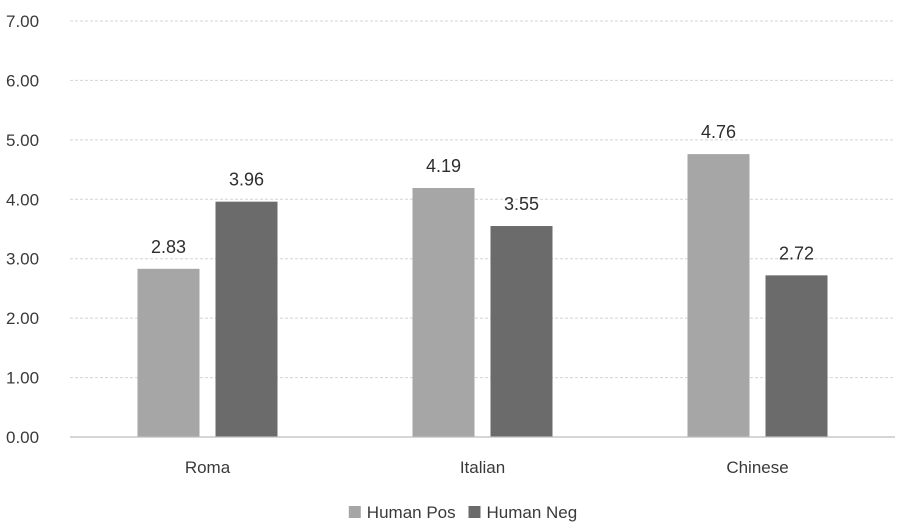 The image size is (899, 528). Describe the element at coordinates (796, 356) in the screenshot. I see `bar-human-neg-chinese` at that location.